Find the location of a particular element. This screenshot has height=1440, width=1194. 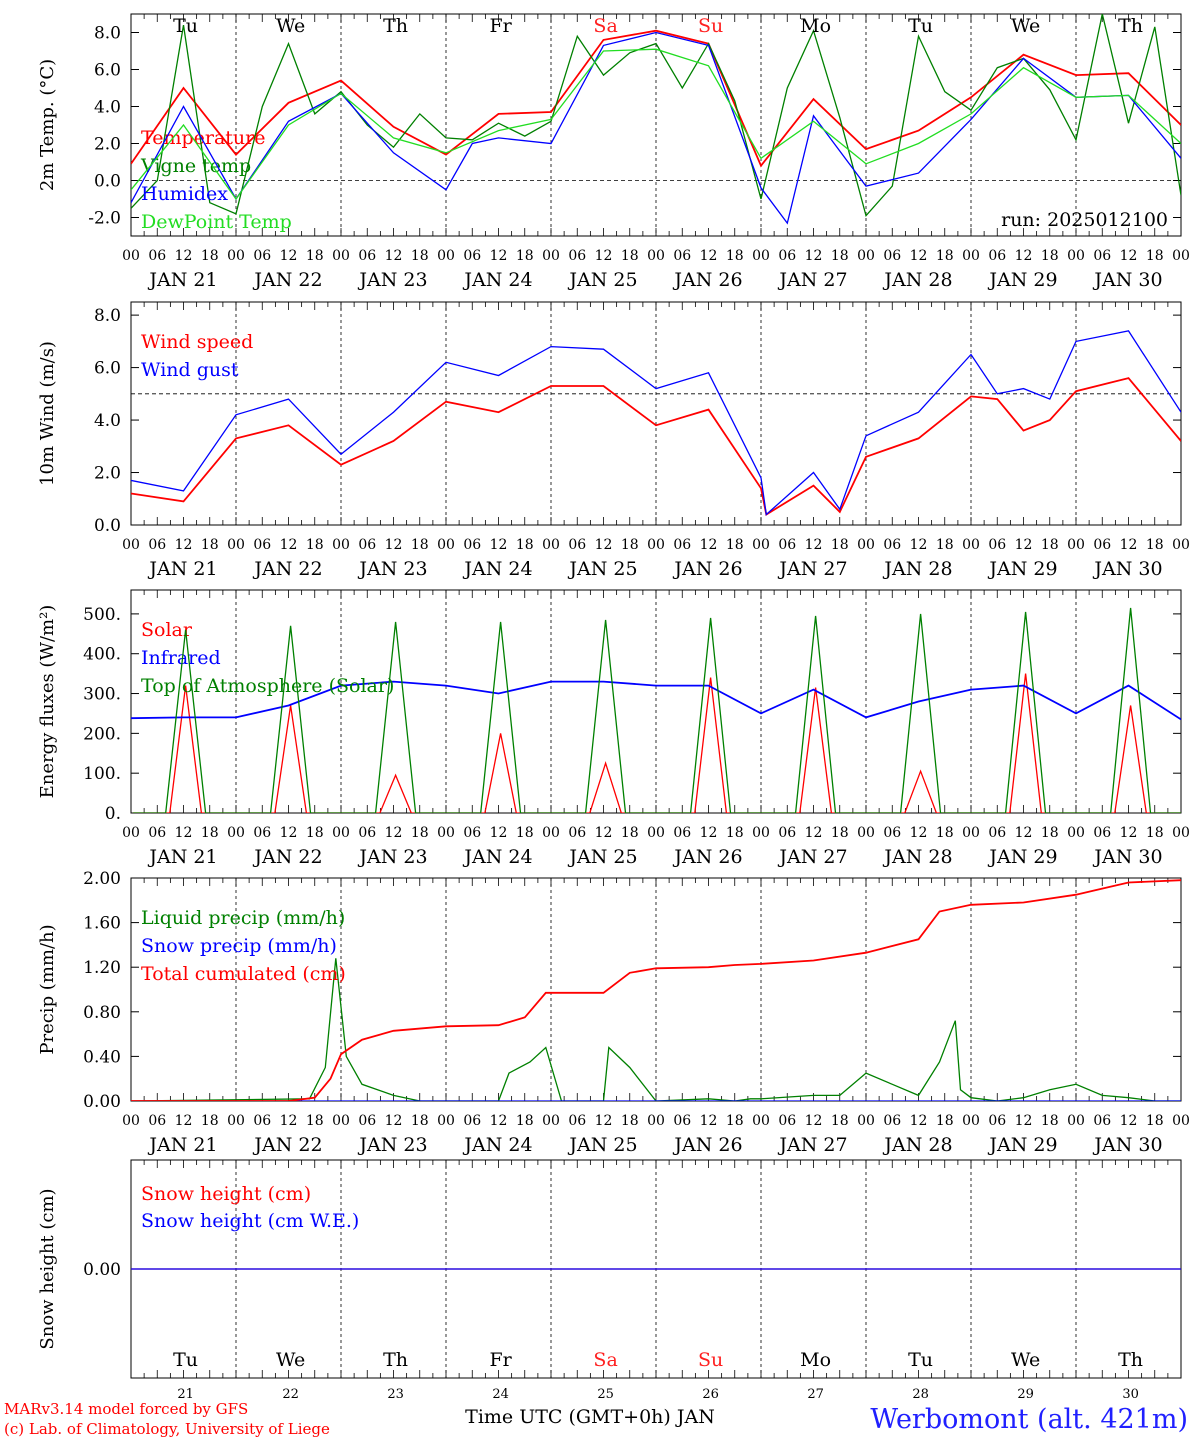

y-tick-label: 1.60 is located at coordinates (102, 924).